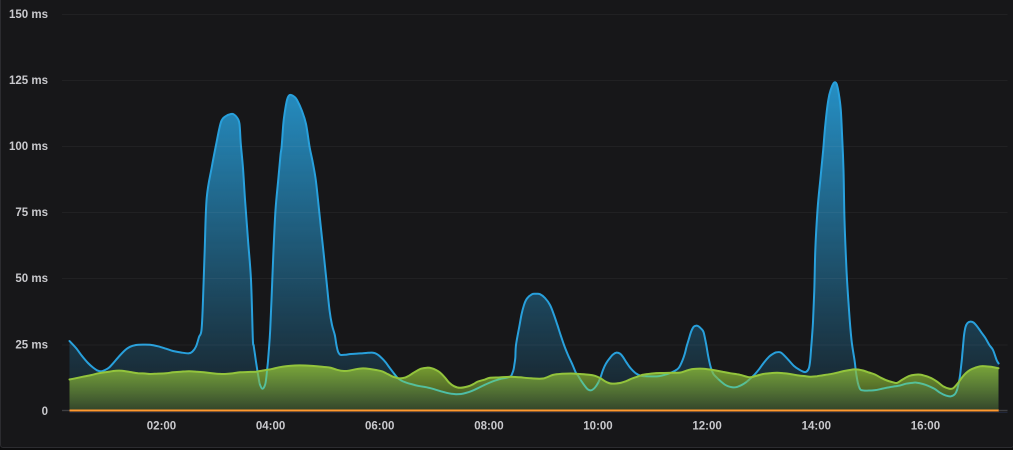  I want to click on svg-text: 150 ms, so click(28, 15).